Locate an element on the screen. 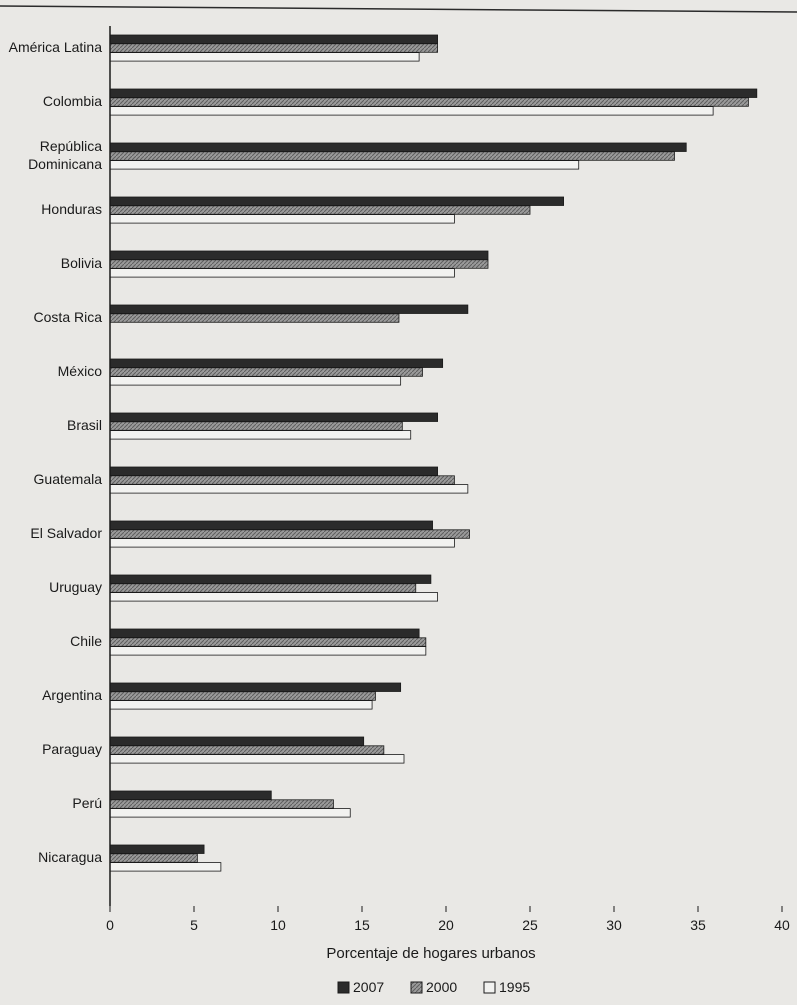 The height and width of the screenshot is (1005, 797). category-label-line: Brasil is located at coordinates (84, 425).